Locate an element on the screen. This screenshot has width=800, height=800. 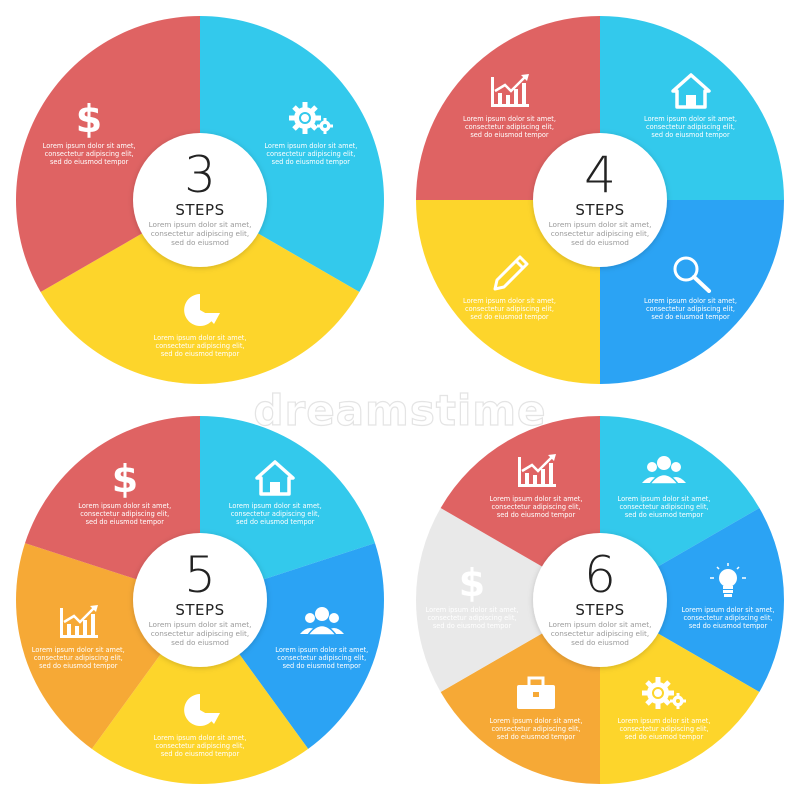
segment-gray is located at coordinates (507, 600).